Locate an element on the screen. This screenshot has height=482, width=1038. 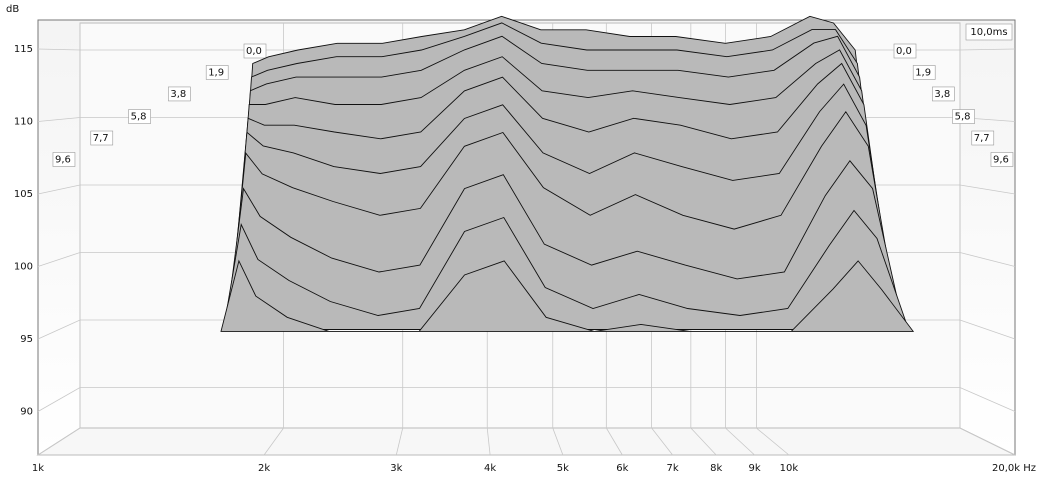
x-tick-label: 20,0k Hz is located at coordinates (1014, 468).